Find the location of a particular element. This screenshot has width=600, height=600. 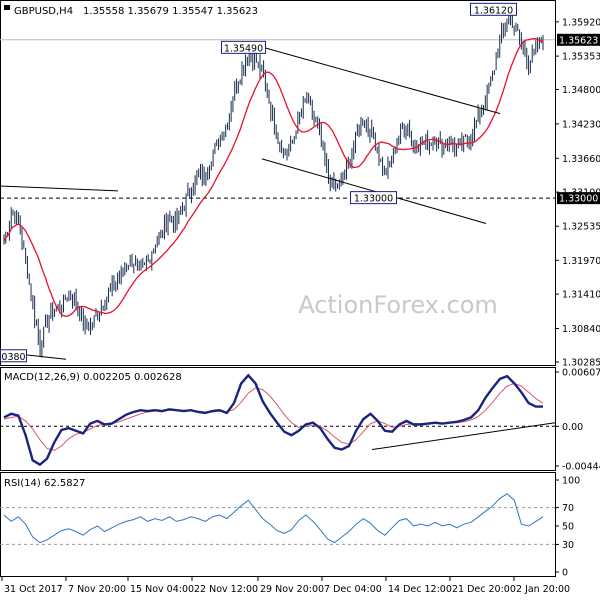

price-tick-label: 1.31410 is located at coordinates (581, 295).